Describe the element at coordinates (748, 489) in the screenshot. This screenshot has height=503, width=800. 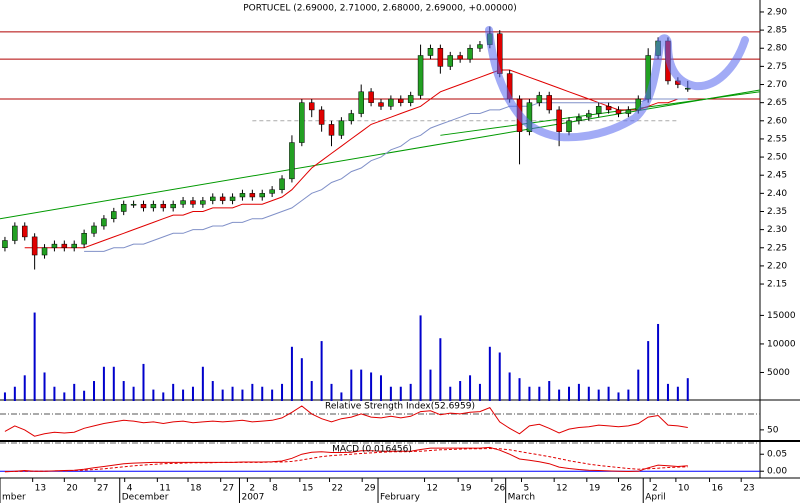
I see `x-tick-label: 23` at that location.